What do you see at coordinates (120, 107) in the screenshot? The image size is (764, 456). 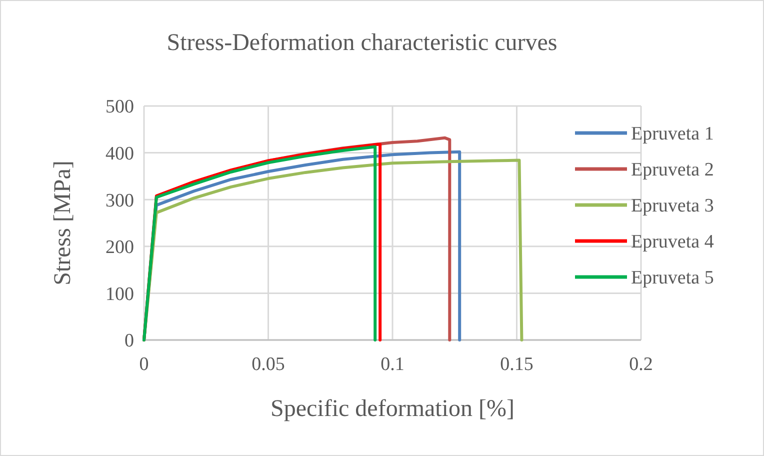 I see `y-tick-label: 500` at bounding box center [120, 107].